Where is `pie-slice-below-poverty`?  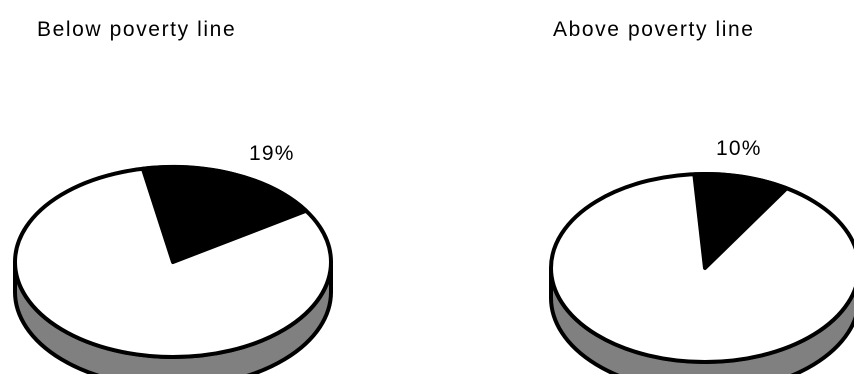
pie-slice-below-poverty is located at coordinates (224, 214).